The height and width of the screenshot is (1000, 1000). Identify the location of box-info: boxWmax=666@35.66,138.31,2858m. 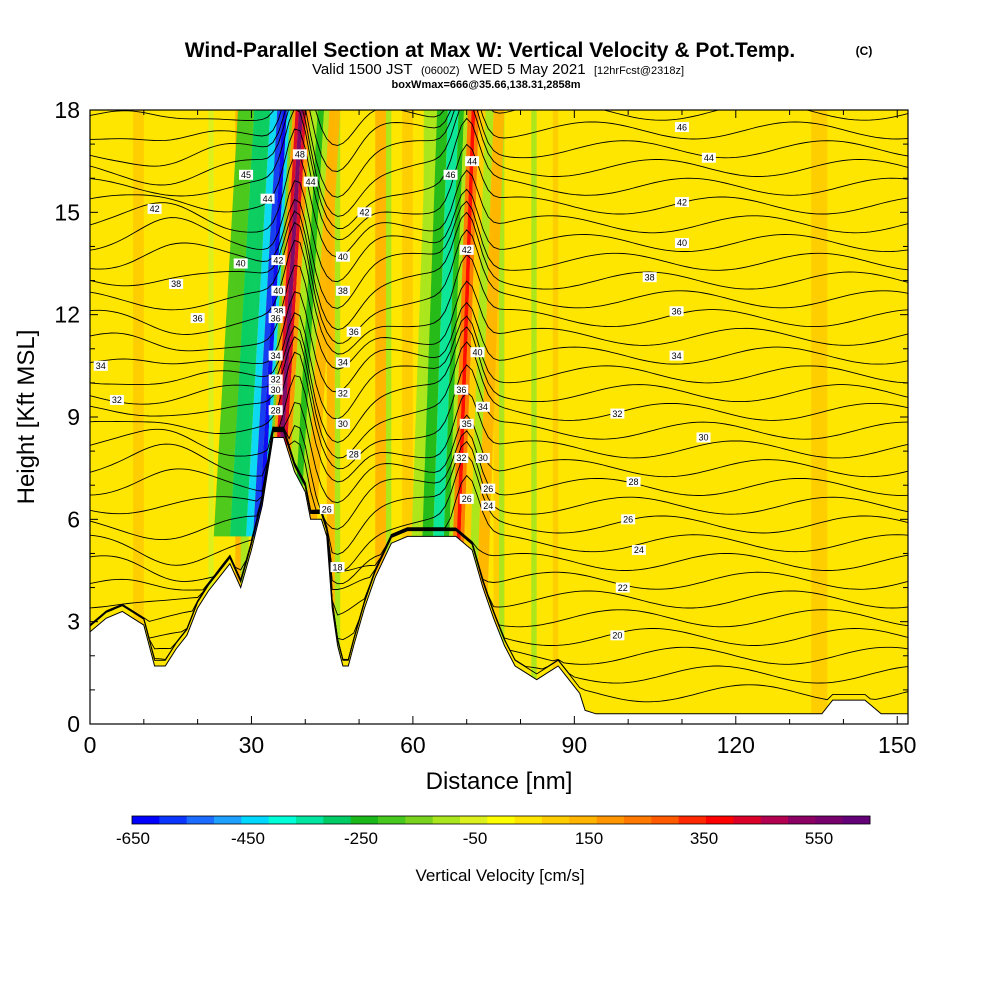
(486, 85).